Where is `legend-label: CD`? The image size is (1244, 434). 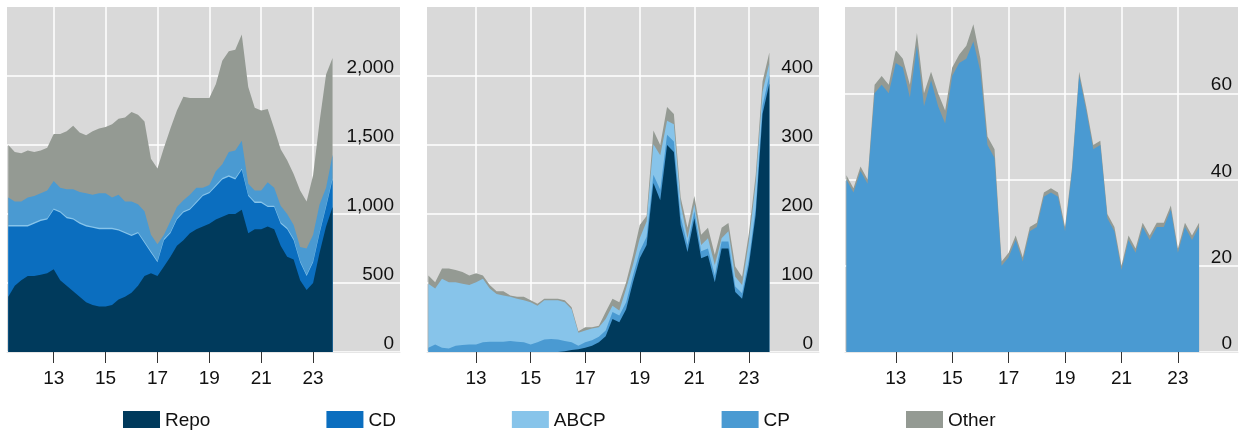
legend-label: CD is located at coordinates (382, 419).